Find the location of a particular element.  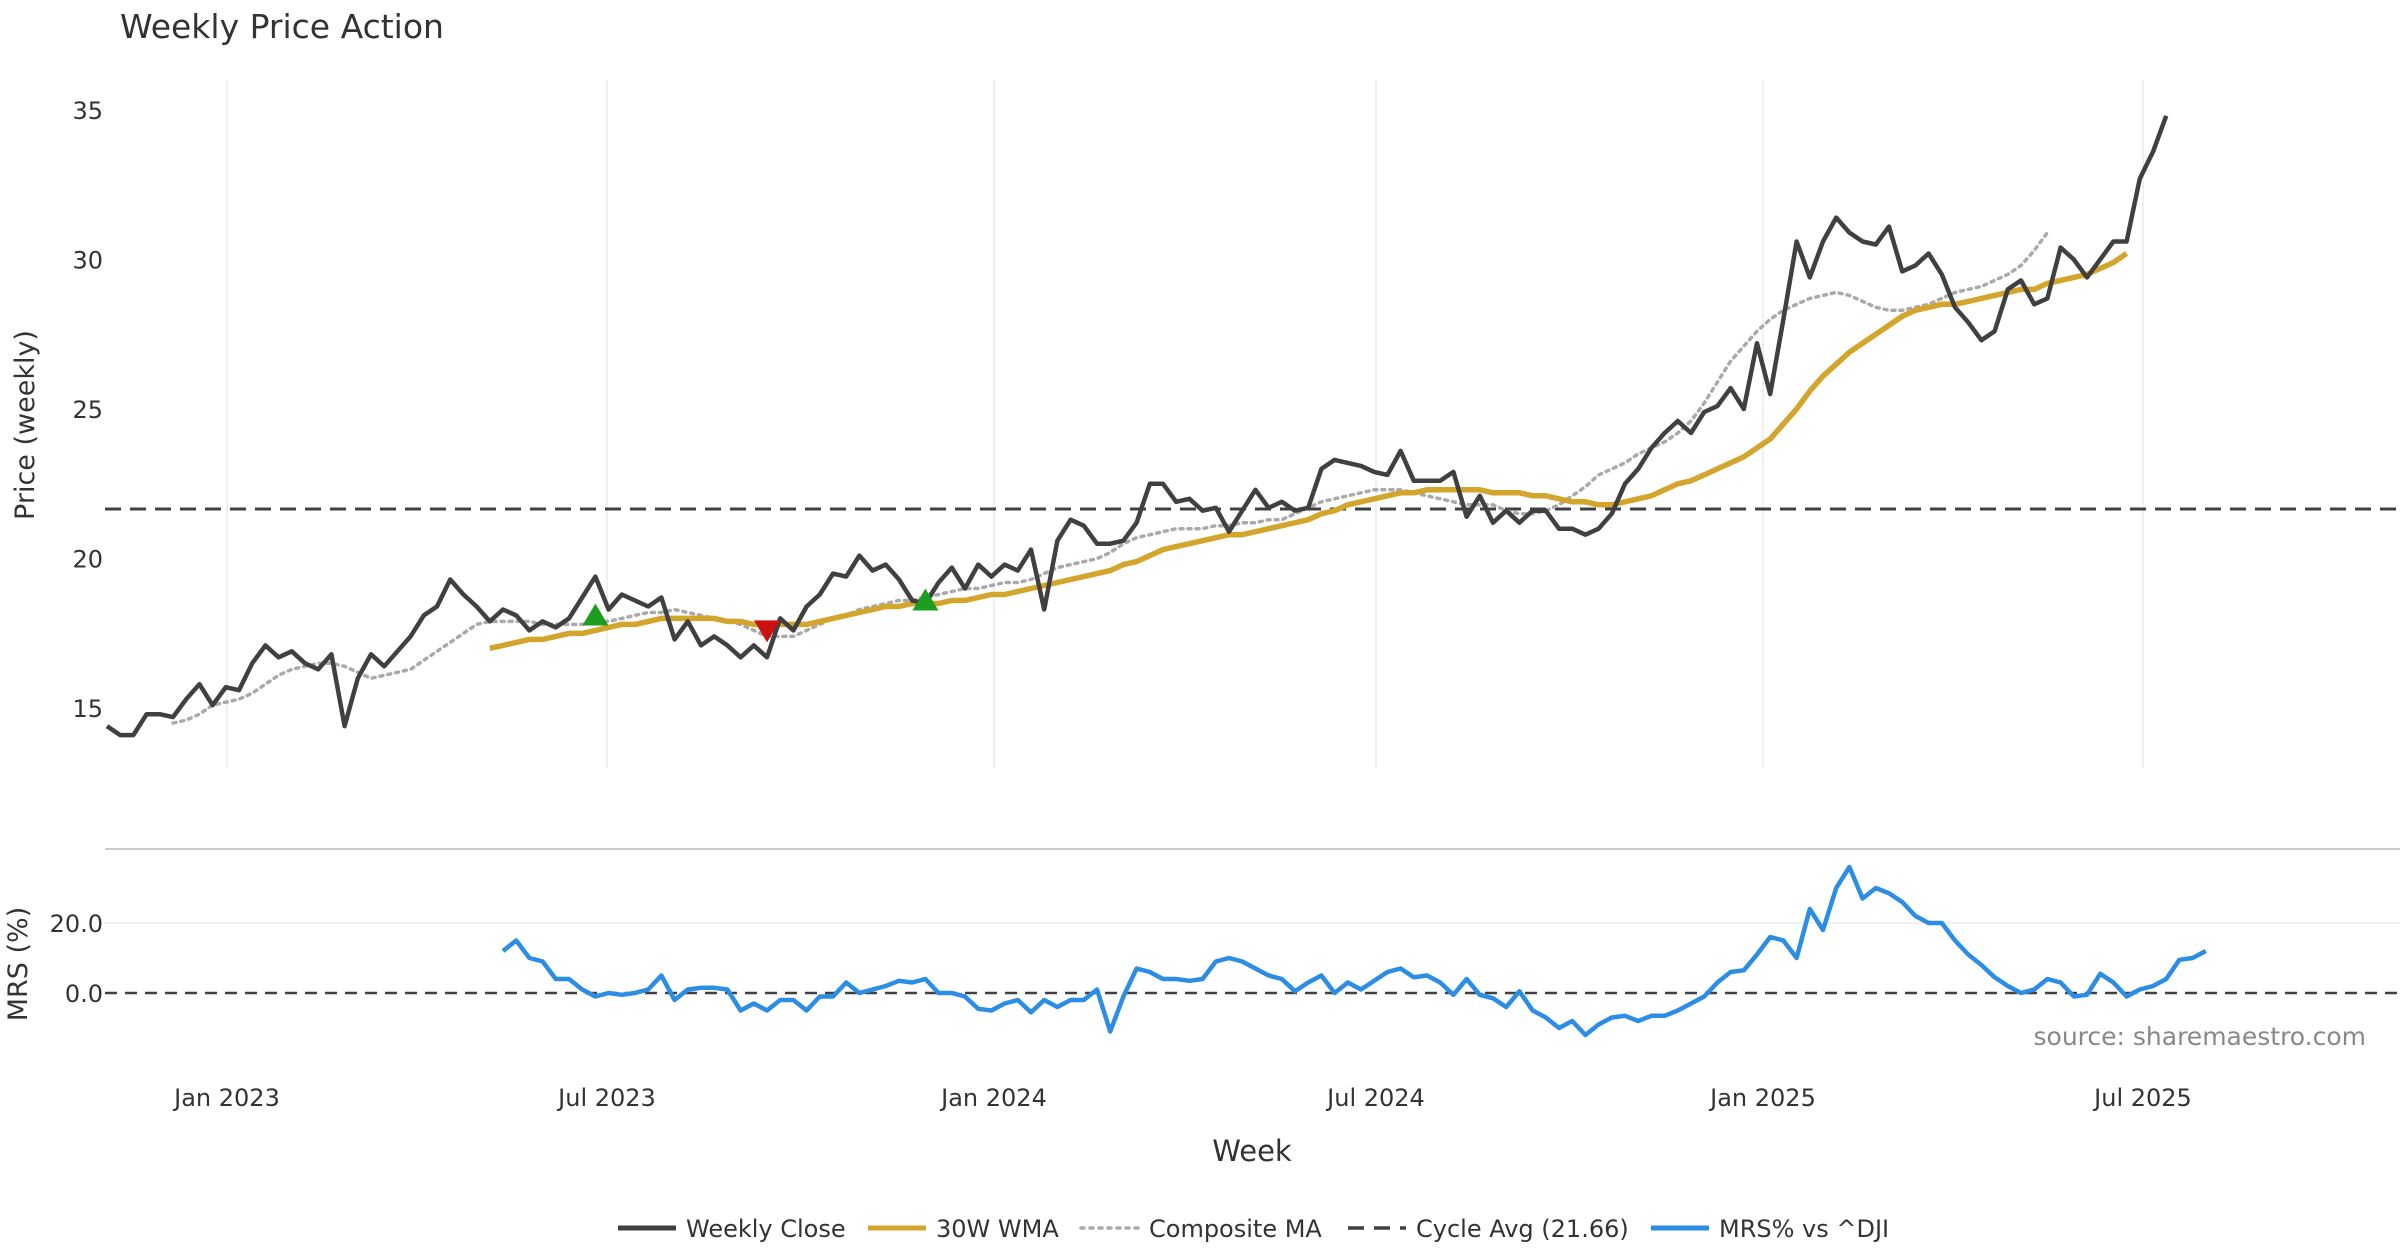

legend-label: Composite MA is located at coordinates (1235, 1229).